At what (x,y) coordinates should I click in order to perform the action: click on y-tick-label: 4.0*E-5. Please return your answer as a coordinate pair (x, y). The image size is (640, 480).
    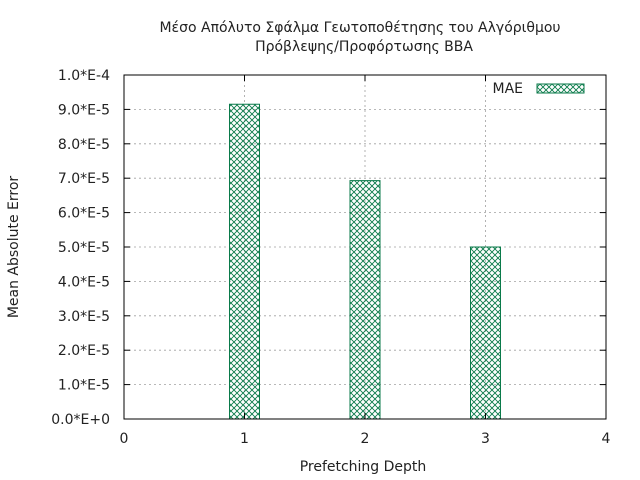
    Looking at the image, I should click on (84, 282).